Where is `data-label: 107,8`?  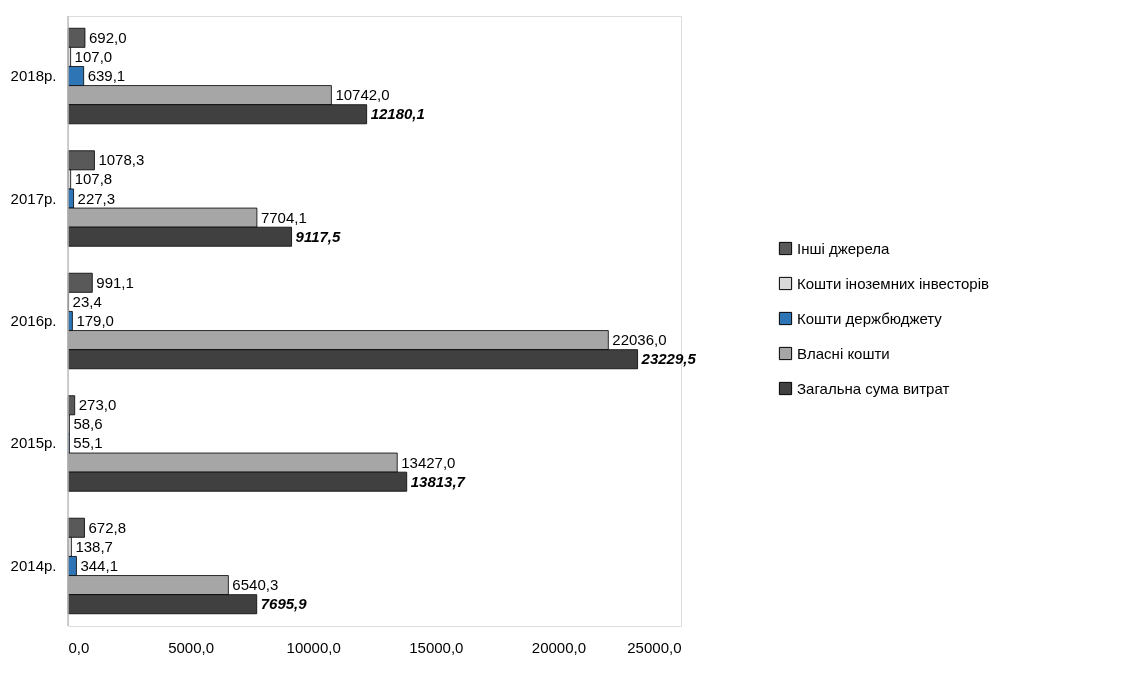
data-label: 107,8 is located at coordinates (93, 179).